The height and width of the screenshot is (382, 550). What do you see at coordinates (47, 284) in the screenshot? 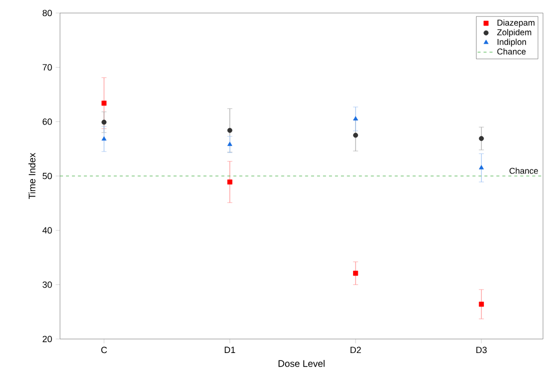
I see `y-tick-label: 30` at bounding box center [47, 284].